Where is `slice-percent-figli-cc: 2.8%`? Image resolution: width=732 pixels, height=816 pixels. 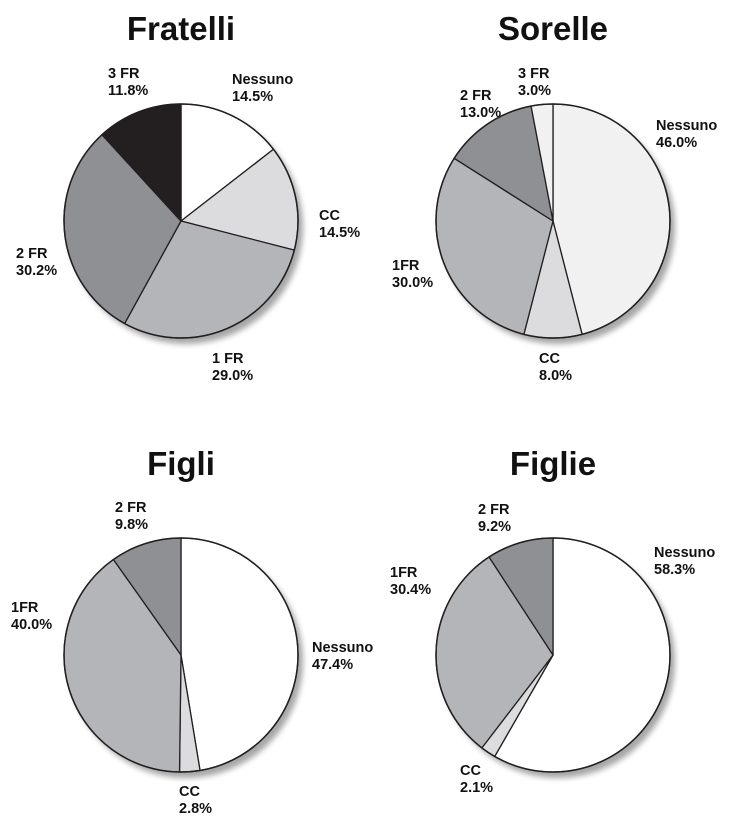 slice-percent-figli-cc: 2.8% is located at coordinates (195, 808).